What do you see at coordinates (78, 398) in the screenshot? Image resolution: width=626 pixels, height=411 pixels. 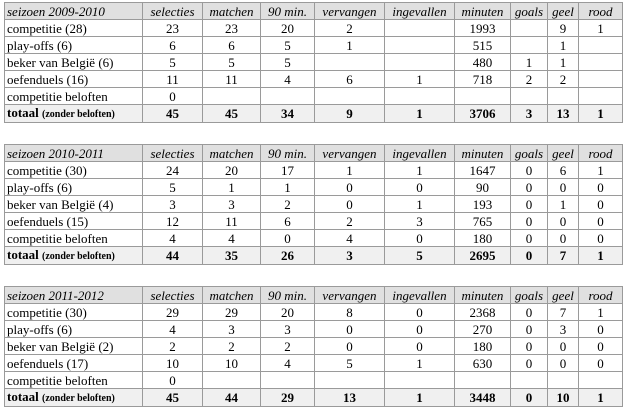 I see `total-note: (zonder beloften)` at bounding box center [78, 398].